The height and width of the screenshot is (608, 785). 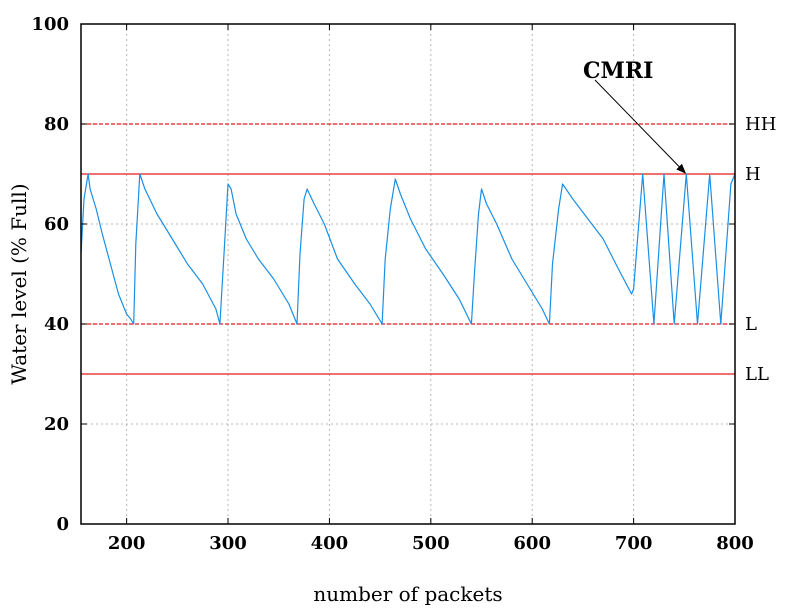 I want to click on reference-label-h: H, so click(x=753, y=174).